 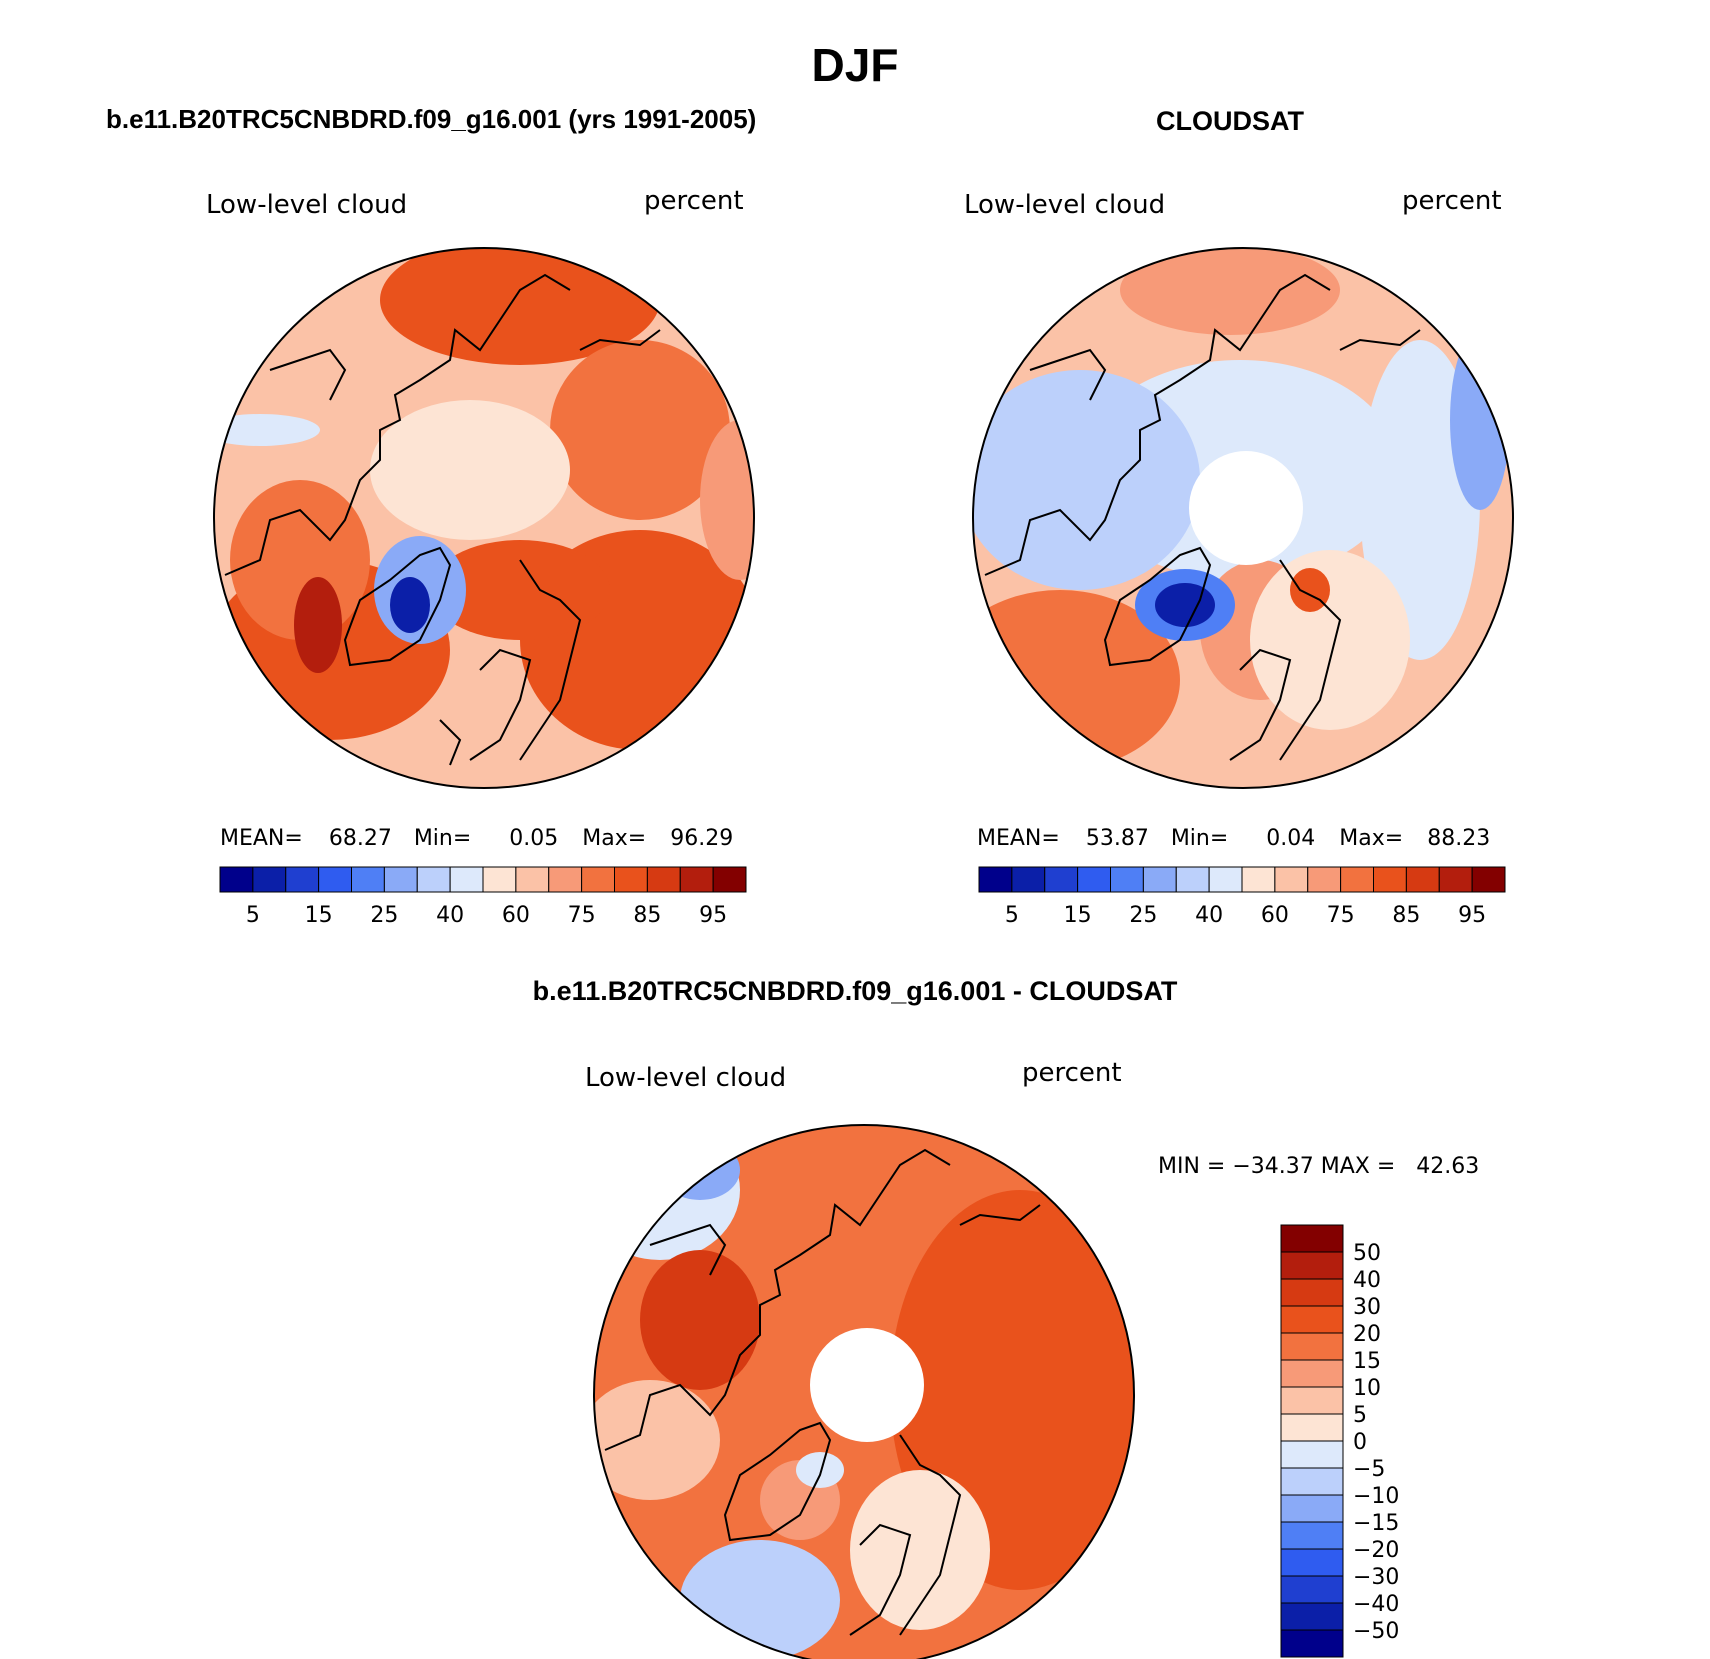 I want to click on colorbar-tick-label: 60, so click(x=1275, y=915).